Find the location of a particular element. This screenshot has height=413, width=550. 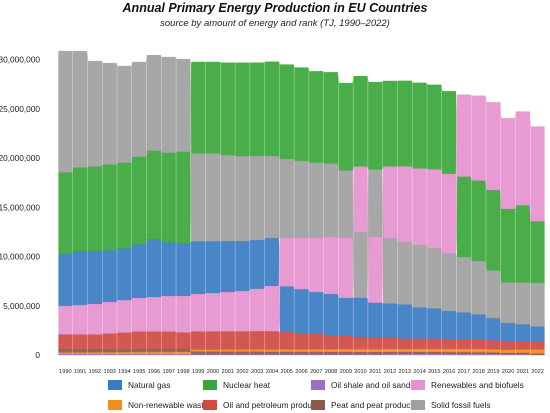

x-tick-label: 1993 is located at coordinates (109, 372).